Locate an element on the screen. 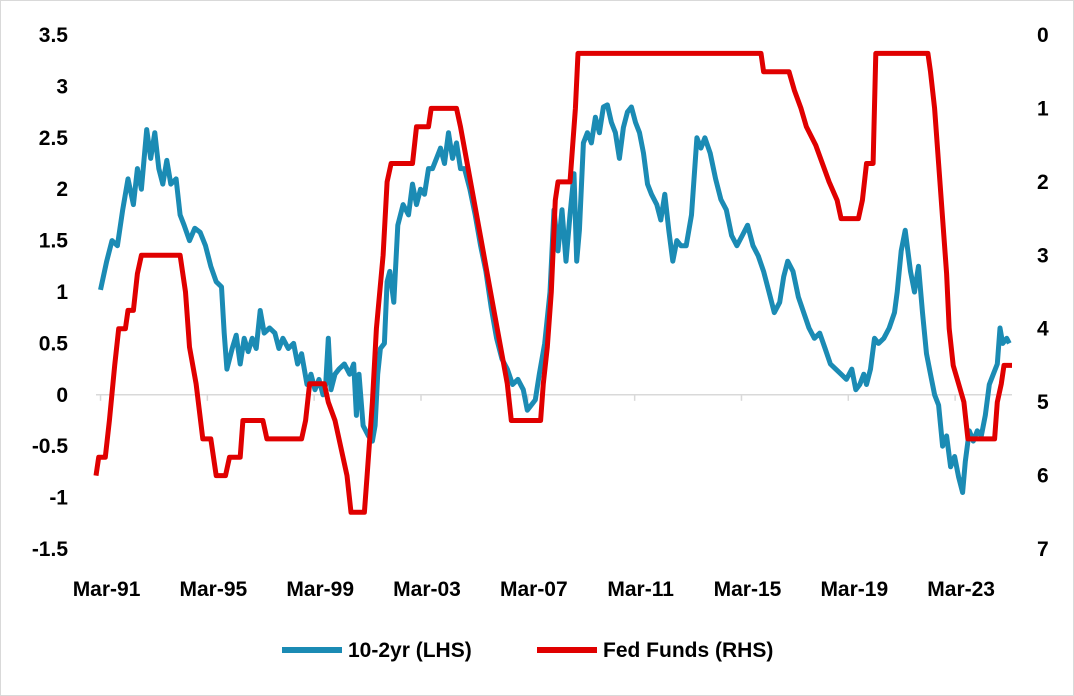  left-tick-label: 1 is located at coordinates (62, 292).